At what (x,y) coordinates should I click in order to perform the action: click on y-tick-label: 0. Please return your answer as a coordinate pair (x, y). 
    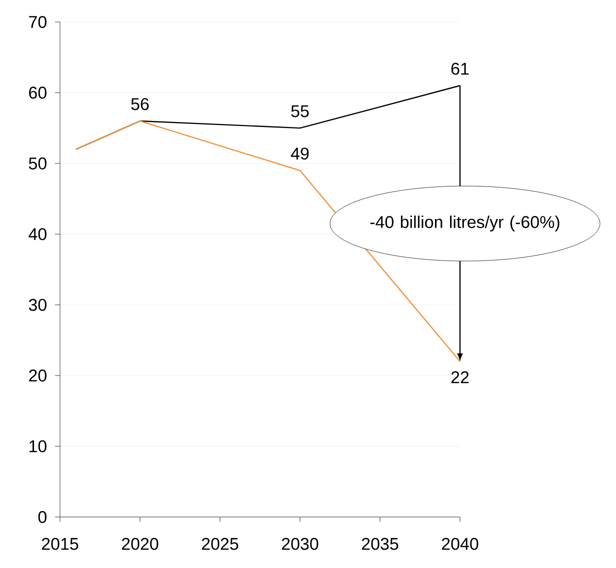
    Looking at the image, I should click on (42, 517).